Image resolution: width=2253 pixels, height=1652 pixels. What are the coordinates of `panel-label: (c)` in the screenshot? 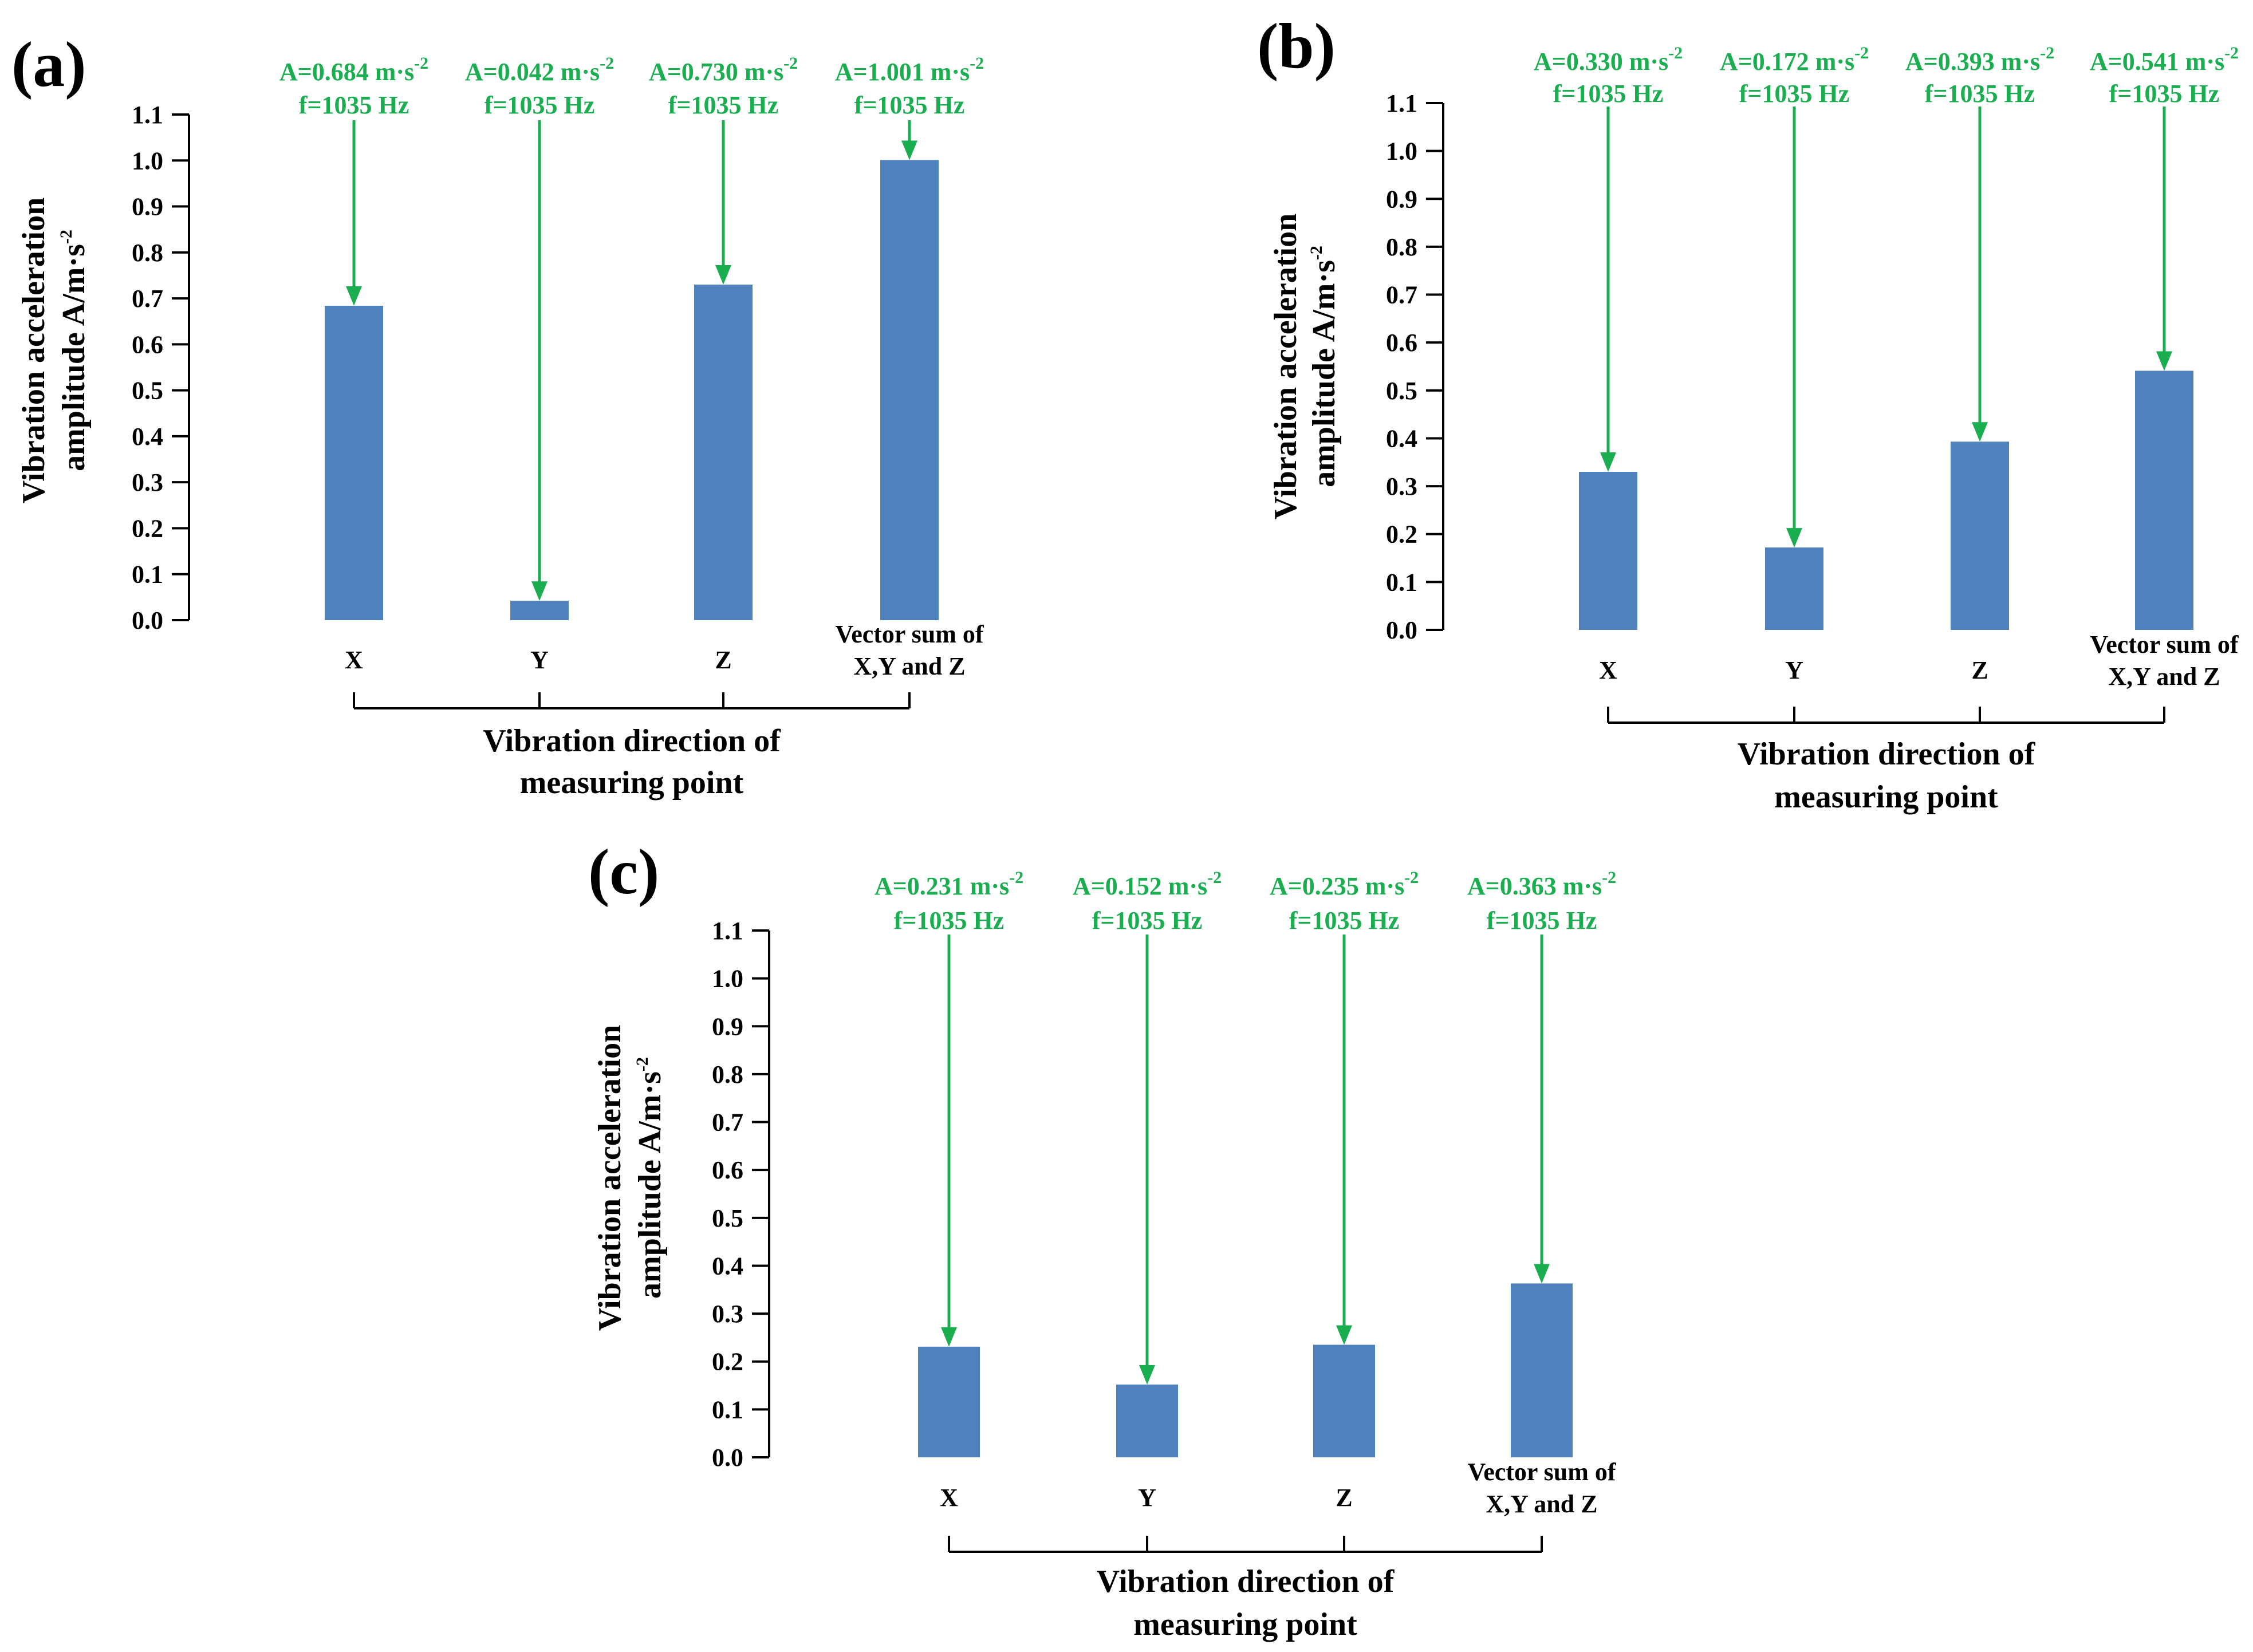 It's located at (623, 873).